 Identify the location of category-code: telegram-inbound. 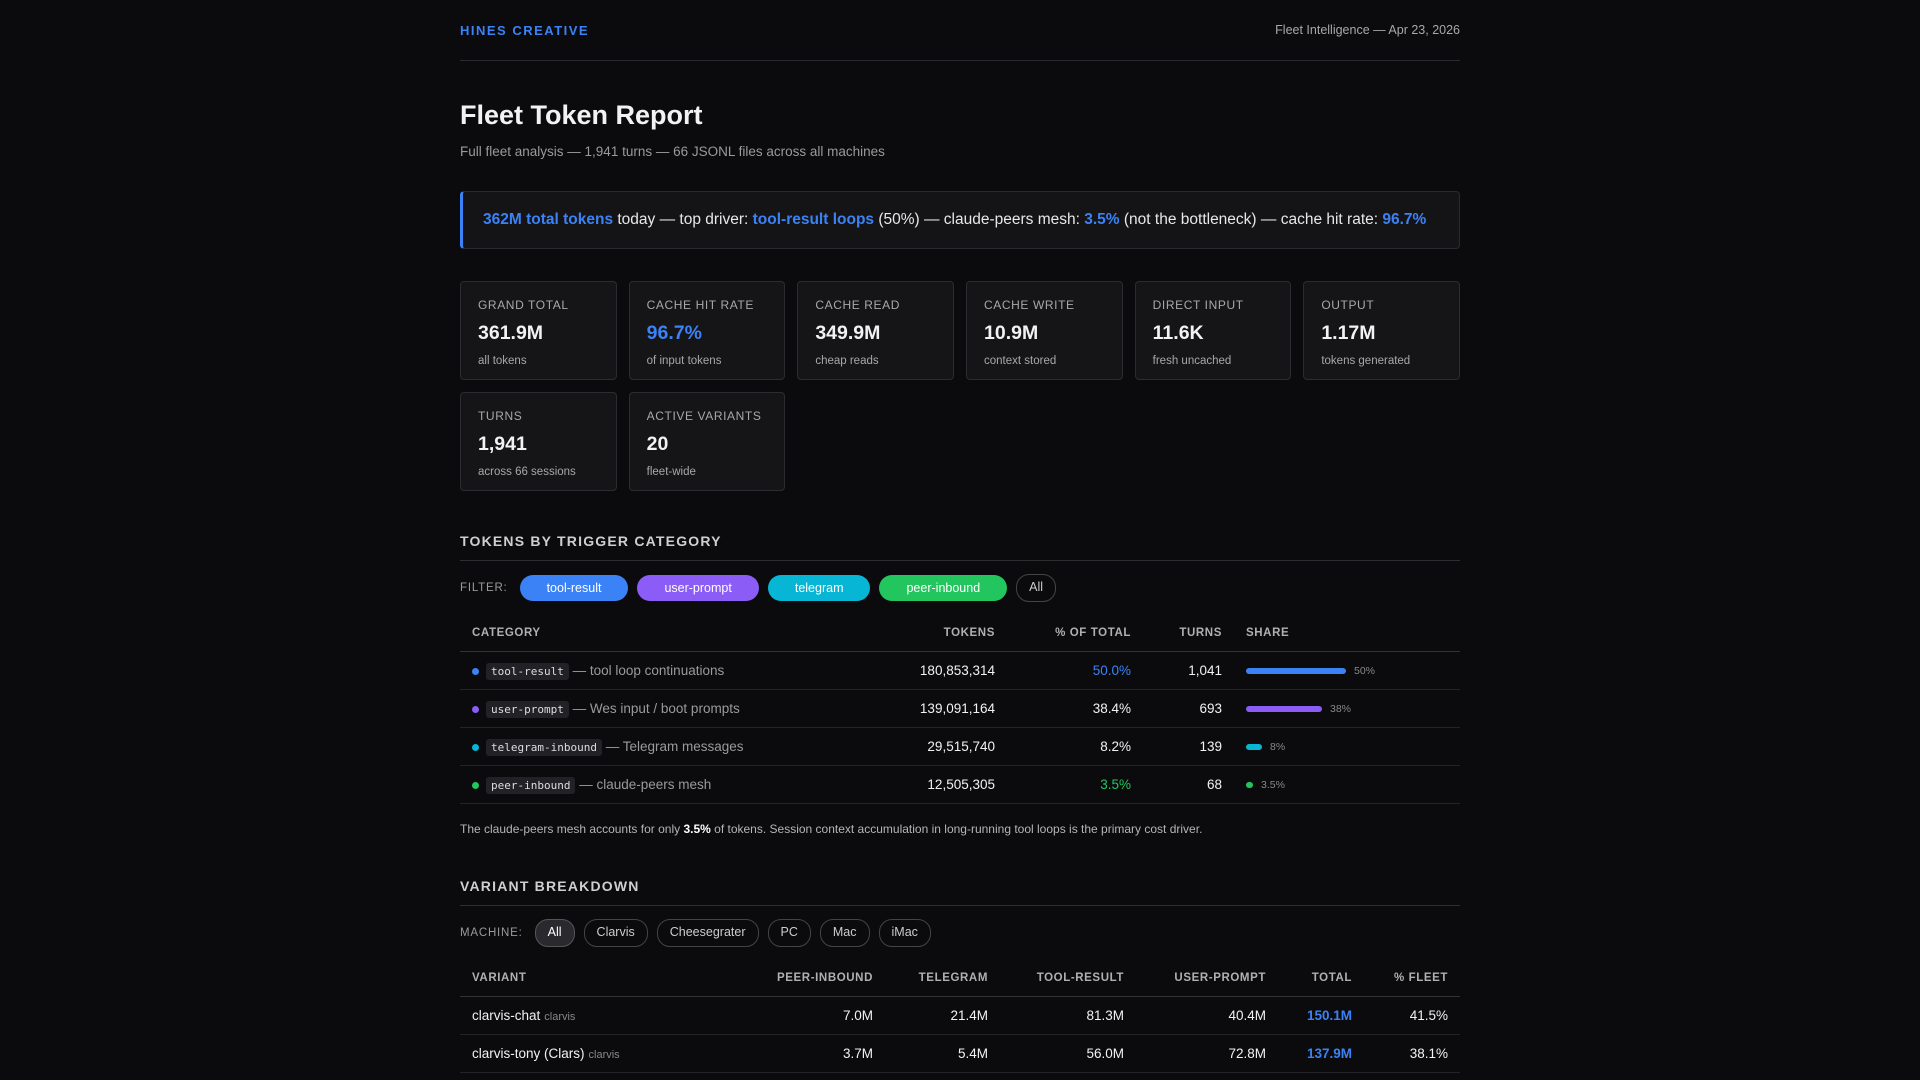
(544, 747).